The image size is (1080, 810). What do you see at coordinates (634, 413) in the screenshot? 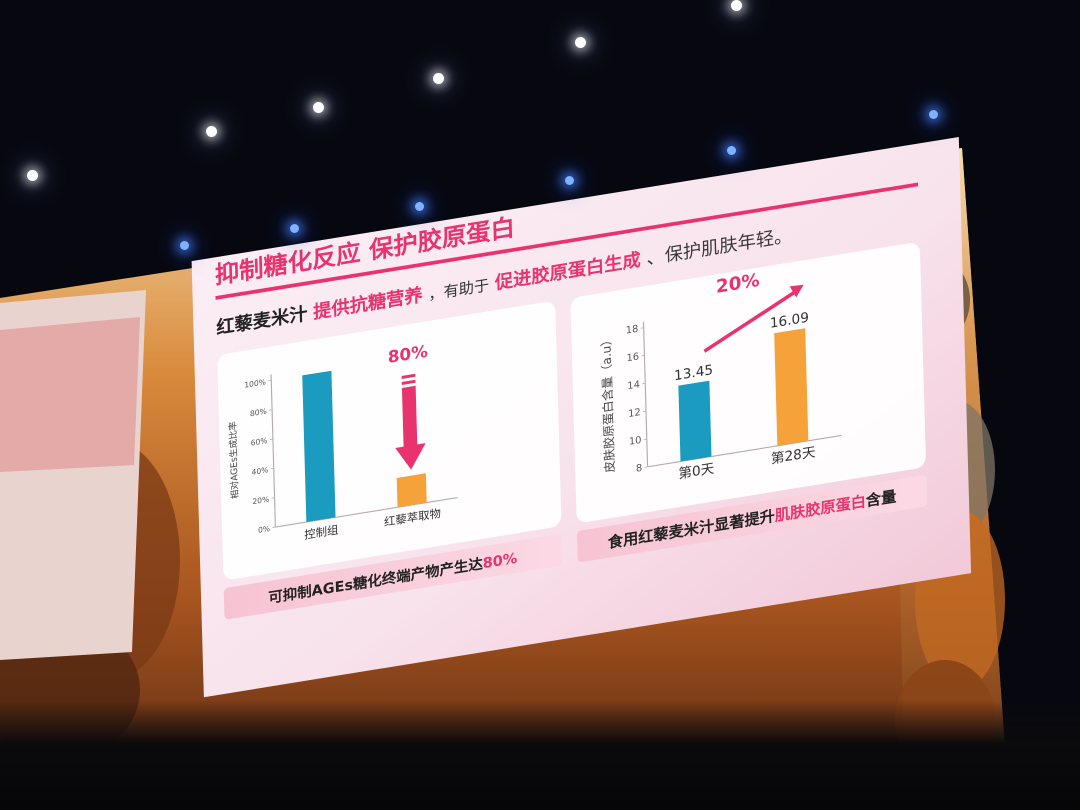
I see `y-tick-label: 12` at bounding box center [634, 413].